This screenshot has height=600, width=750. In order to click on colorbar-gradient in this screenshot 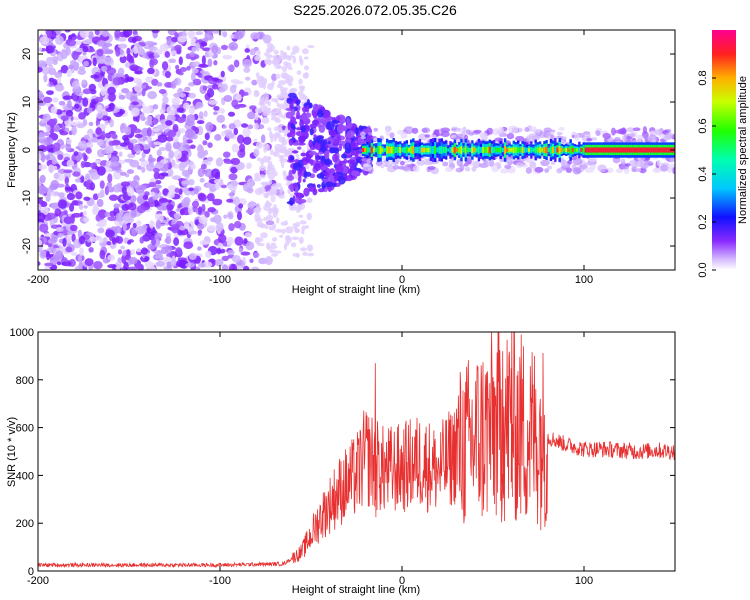, I will do `click(724, 150)`.